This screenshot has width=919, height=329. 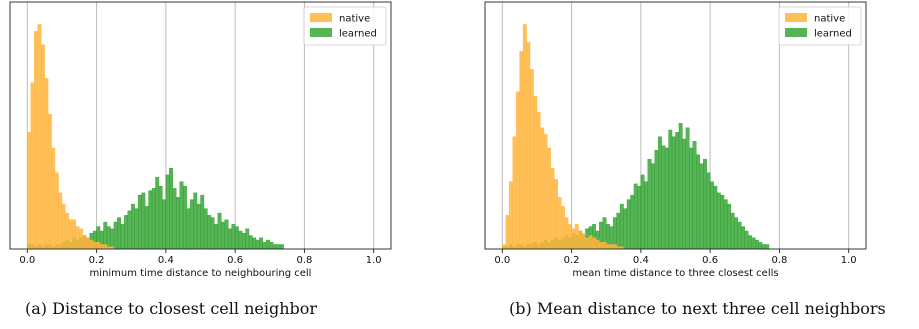 I want to click on figure-caption-a: (a) Distance to closest cell neighbor, so click(x=171, y=308).